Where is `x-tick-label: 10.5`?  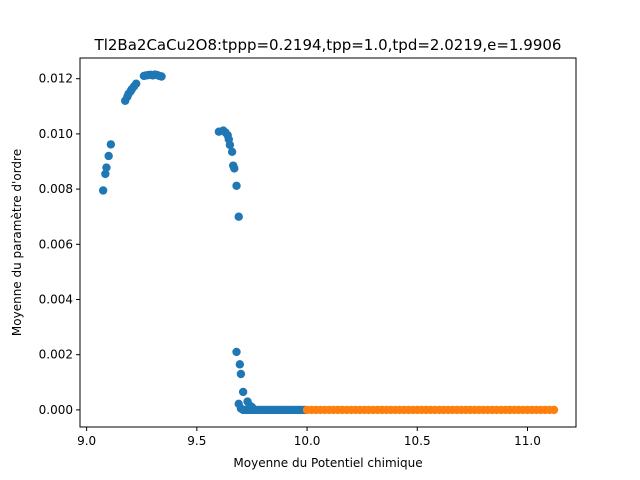
x-tick-label: 10.5 is located at coordinates (417, 441).